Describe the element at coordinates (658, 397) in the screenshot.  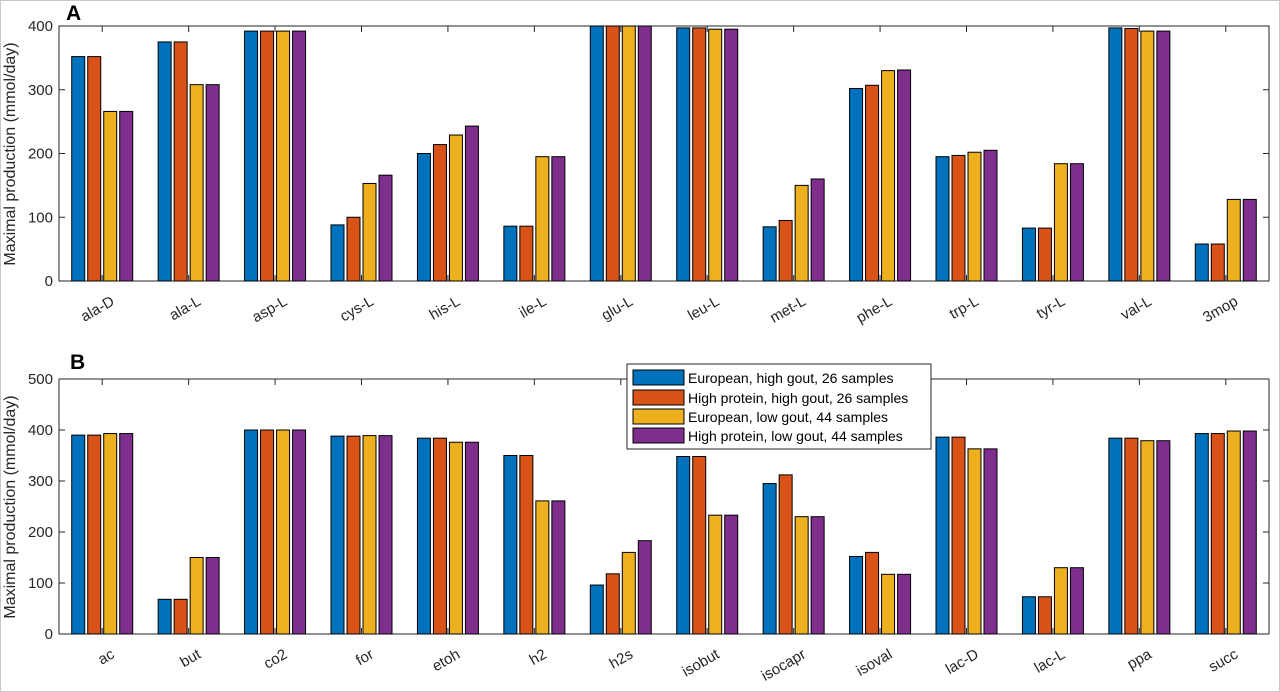
I see `legend-swatch-high-protein-high-gout` at that location.